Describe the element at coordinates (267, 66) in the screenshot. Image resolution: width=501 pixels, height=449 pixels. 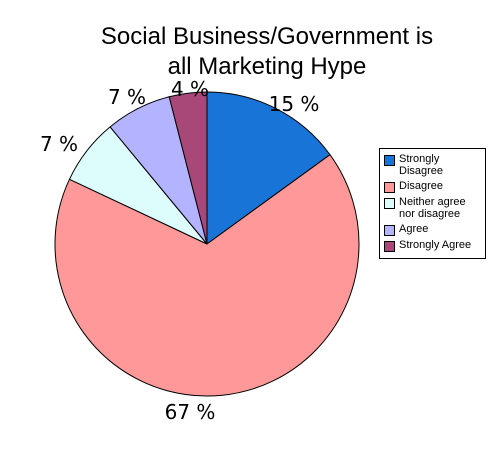
I see `chart-title-line-2: all Marketing Hype` at that location.